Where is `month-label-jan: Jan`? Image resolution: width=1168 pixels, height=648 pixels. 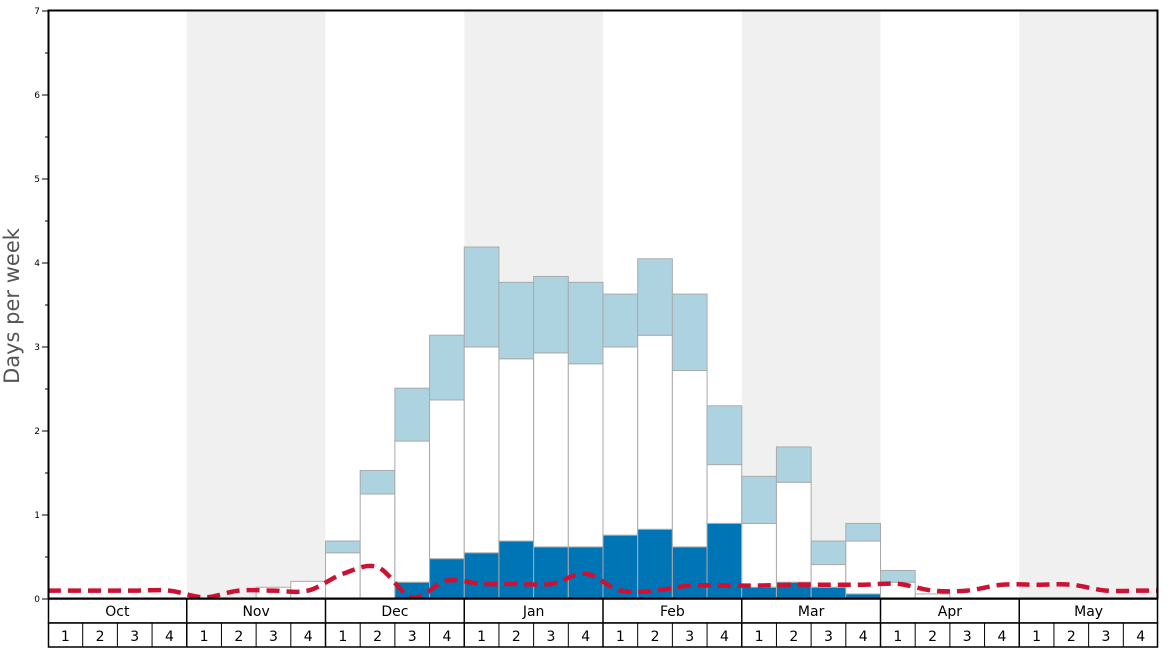 month-label-jan: Jan is located at coordinates (533, 612).